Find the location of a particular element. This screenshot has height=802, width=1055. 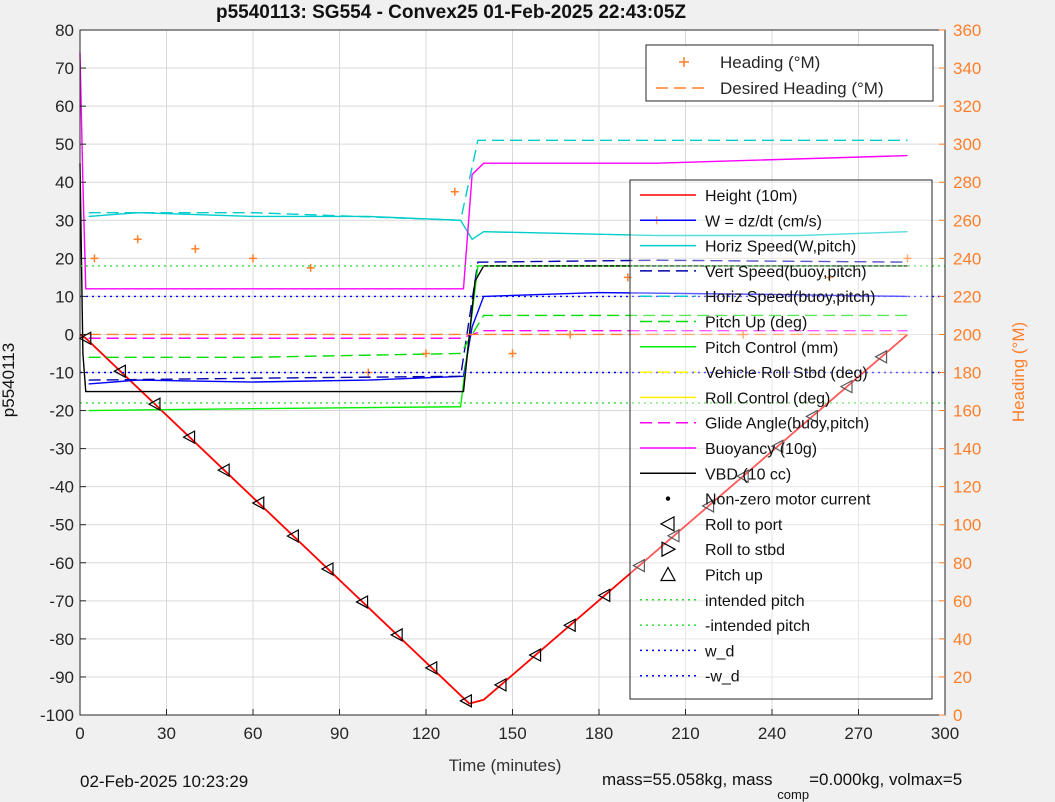

legend-label: Buoyancy (10g) is located at coordinates (761, 449).